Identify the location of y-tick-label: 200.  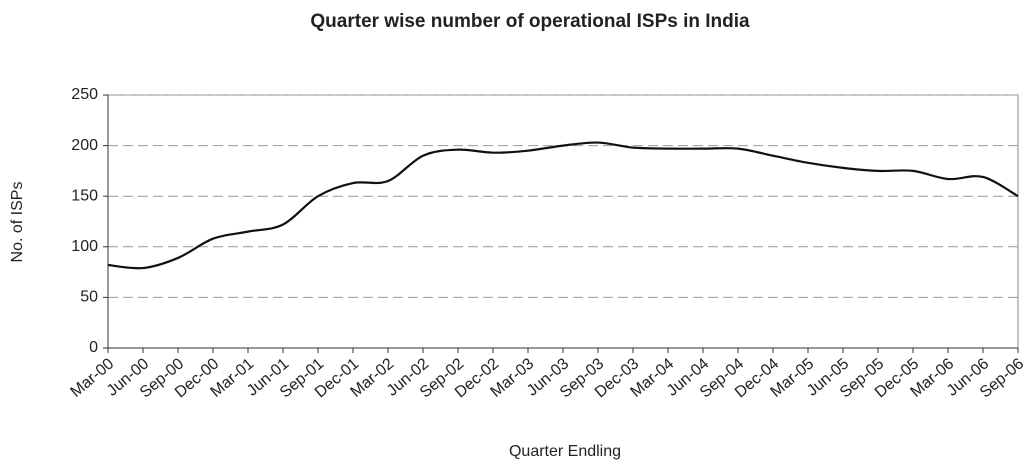
(84, 145).